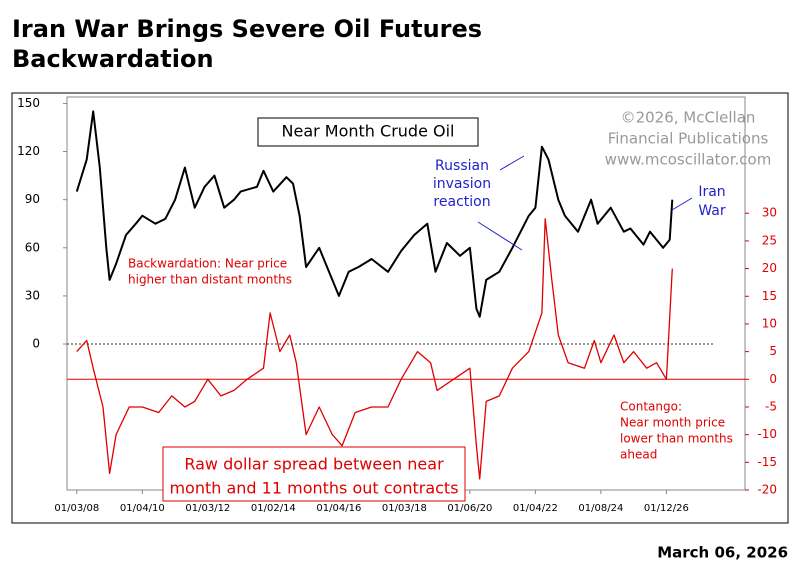 Image resolution: width=800 pixels, height=576 pixels. What do you see at coordinates (767, 434) in the screenshot?
I see `y2-tick-label: -10` at bounding box center [767, 434].